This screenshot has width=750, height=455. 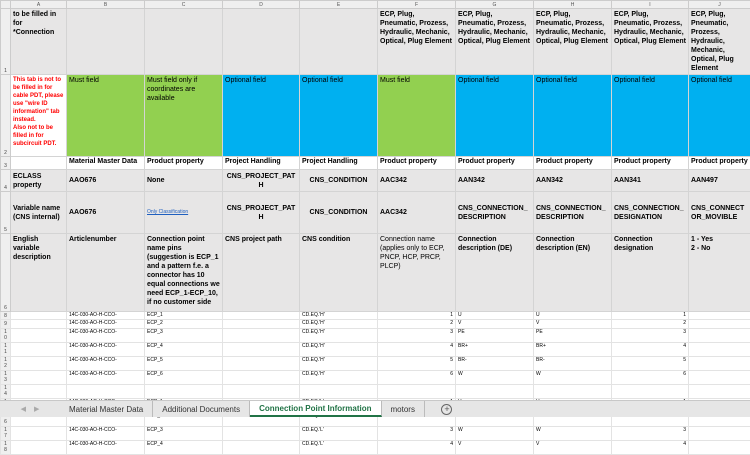 I want to click on cell-g5: CNS_CONNECTION_DESCRIPTION, so click(x=495, y=213).